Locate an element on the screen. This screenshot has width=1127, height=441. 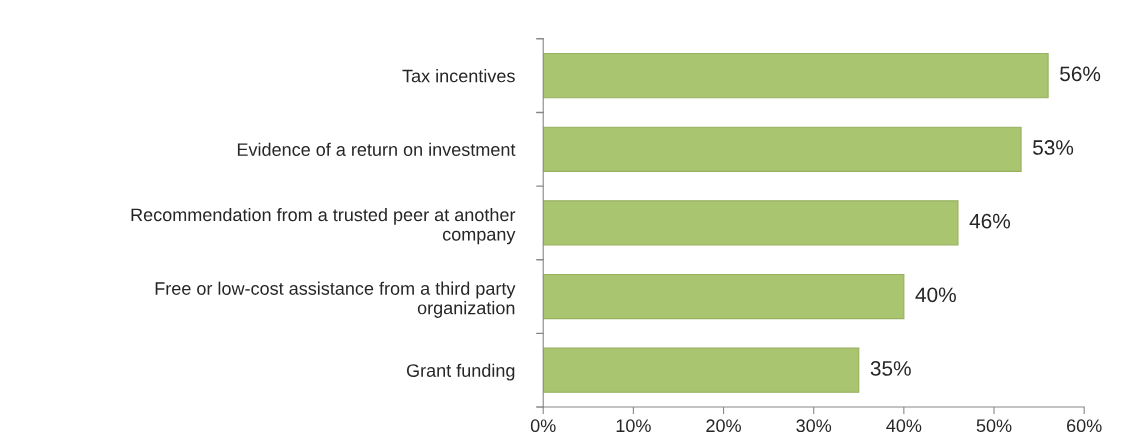
y-tick-label: Free or low-cost assistance from a third party organization is located at coordinates (335, 299).